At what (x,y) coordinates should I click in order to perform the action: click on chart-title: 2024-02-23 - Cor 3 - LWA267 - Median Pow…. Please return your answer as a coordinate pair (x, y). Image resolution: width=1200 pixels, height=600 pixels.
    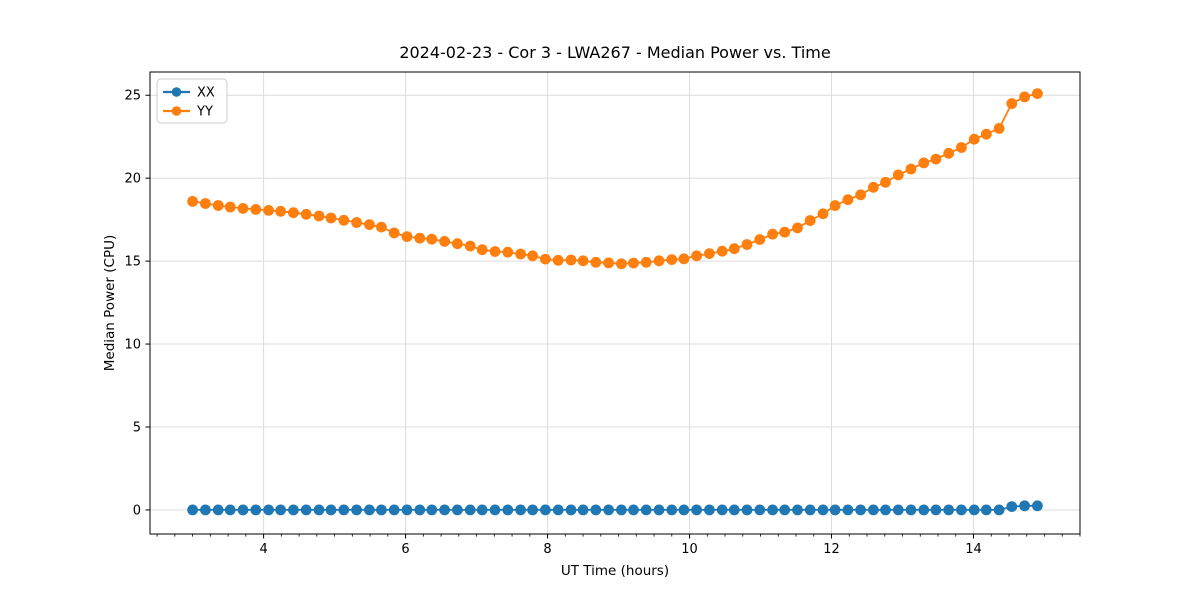
    Looking at the image, I should click on (614, 52).